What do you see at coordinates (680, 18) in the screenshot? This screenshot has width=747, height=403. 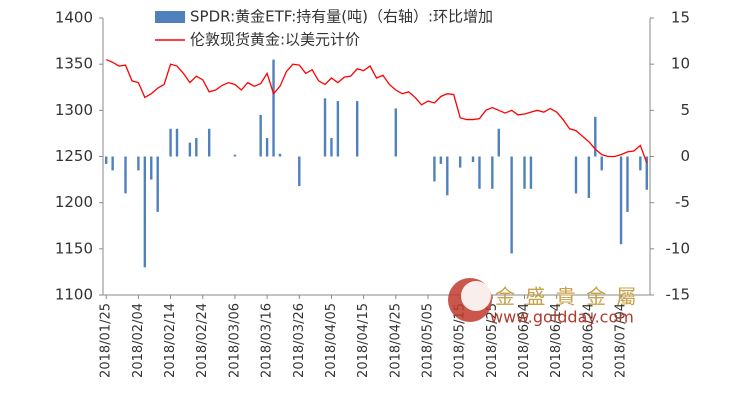 I see `y2-tick-label: 15` at bounding box center [680, 18].